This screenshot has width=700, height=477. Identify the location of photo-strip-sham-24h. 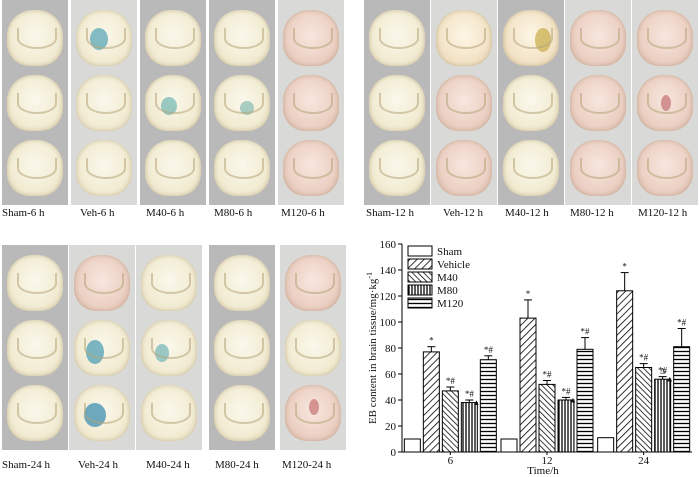
(35, 347).